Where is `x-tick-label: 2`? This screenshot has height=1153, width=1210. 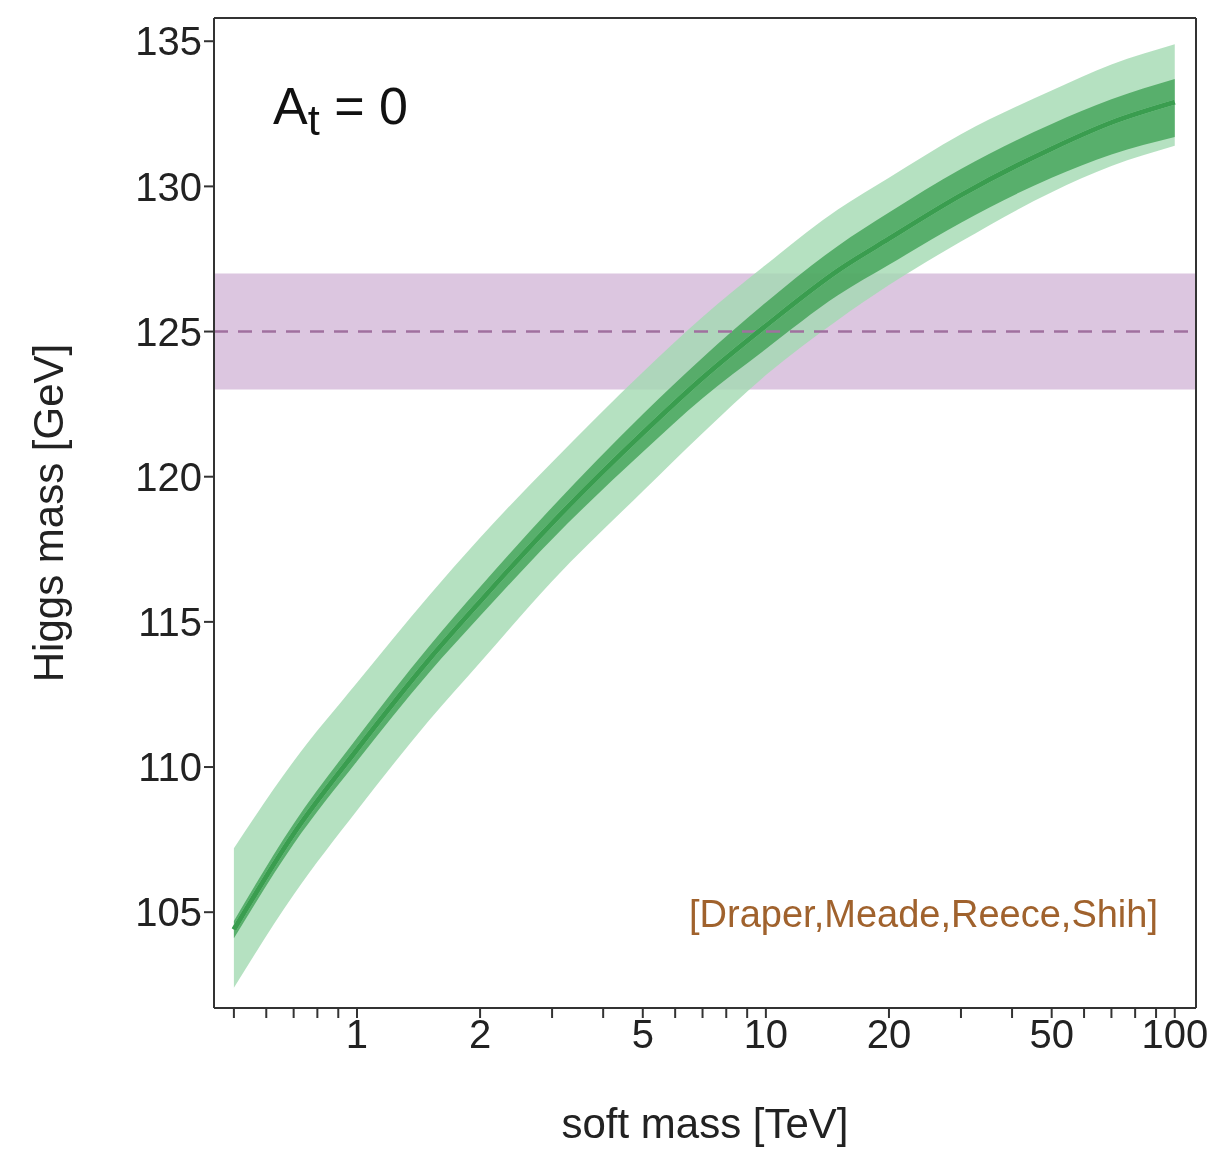 x-tick-label: 2 is located at coordinates (480, 1034).